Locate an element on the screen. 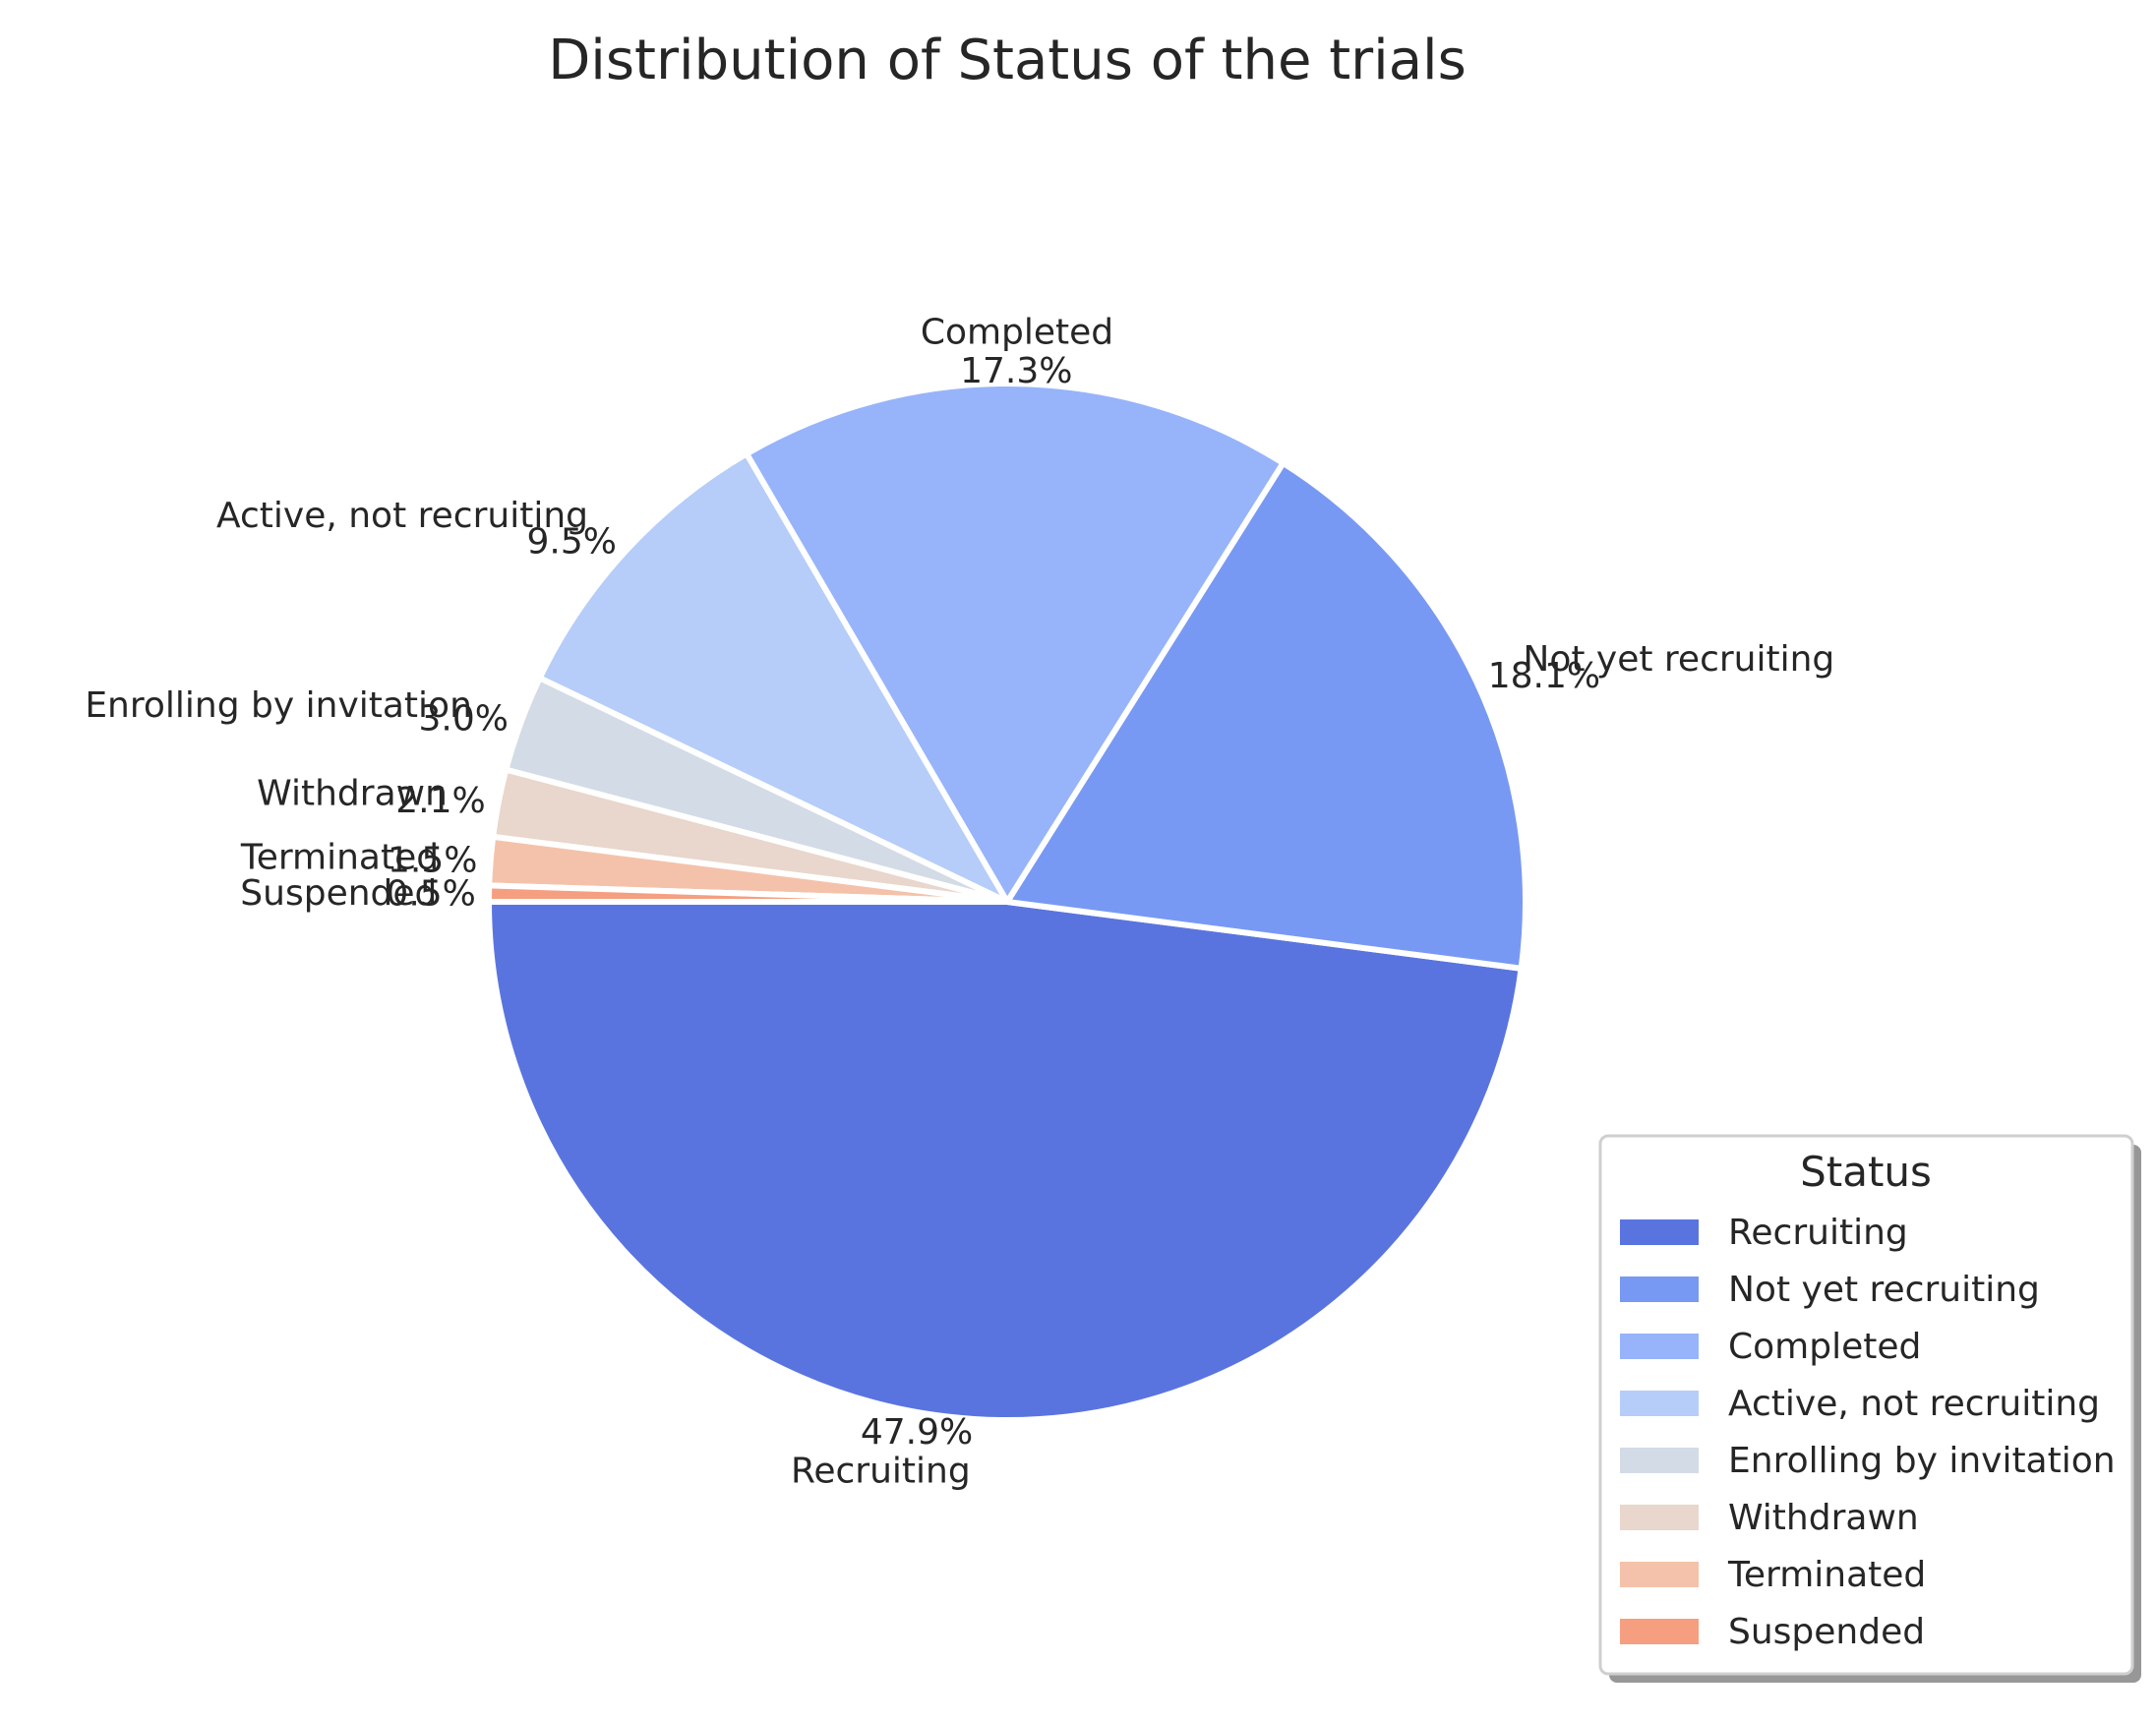  legend-label-completed: Completed is located at coordinates (1824, 1347).